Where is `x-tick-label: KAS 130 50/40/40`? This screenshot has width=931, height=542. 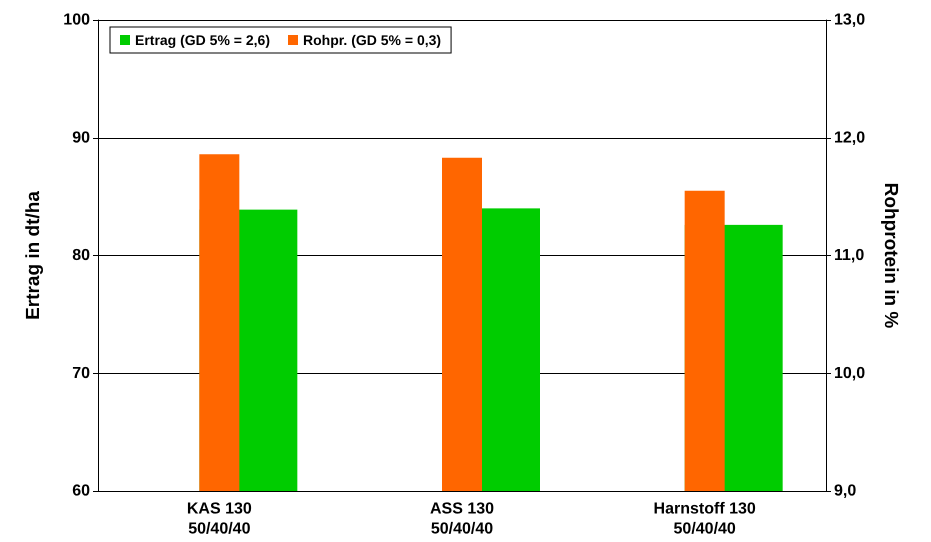
x-tick-label: KAS 130 50/40/40 is located at coordinates (219, 519).